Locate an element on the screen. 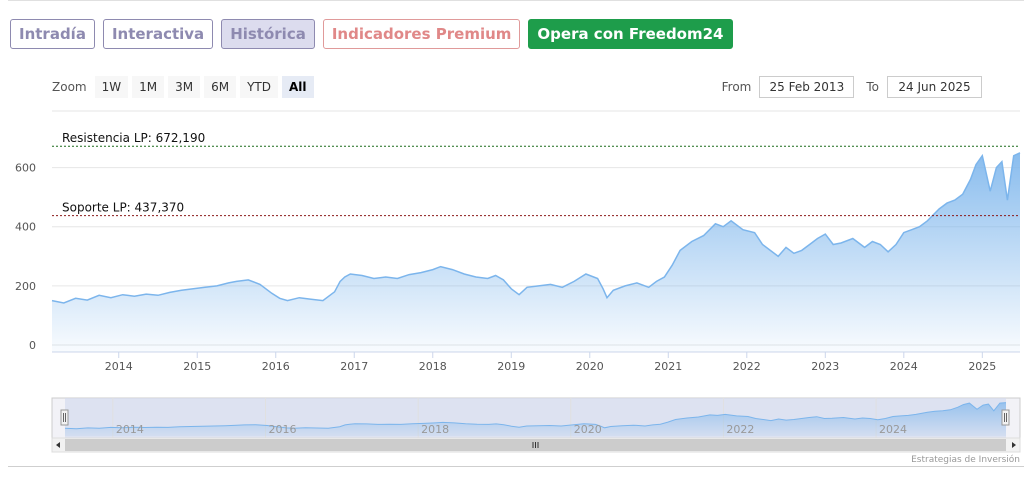 This screenshot has height=478, width=1032. navigator-area is located at coordinates (535, 419).